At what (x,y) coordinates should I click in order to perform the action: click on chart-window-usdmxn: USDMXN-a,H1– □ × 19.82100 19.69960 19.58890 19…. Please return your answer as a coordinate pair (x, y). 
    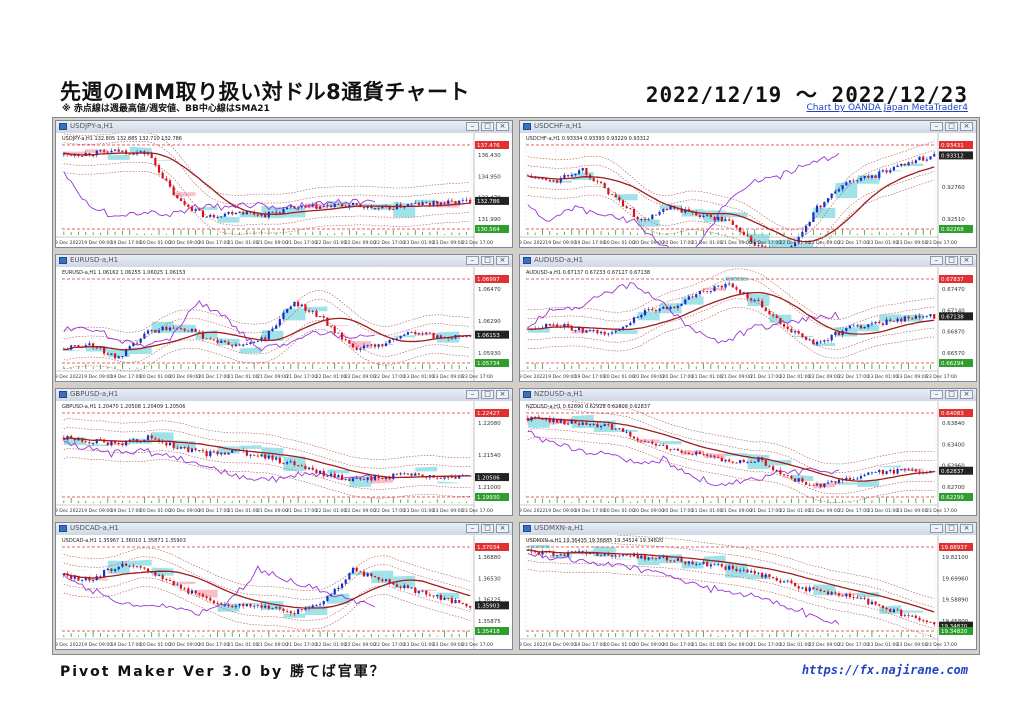
    Looking at the image, I should click on (748, 586).